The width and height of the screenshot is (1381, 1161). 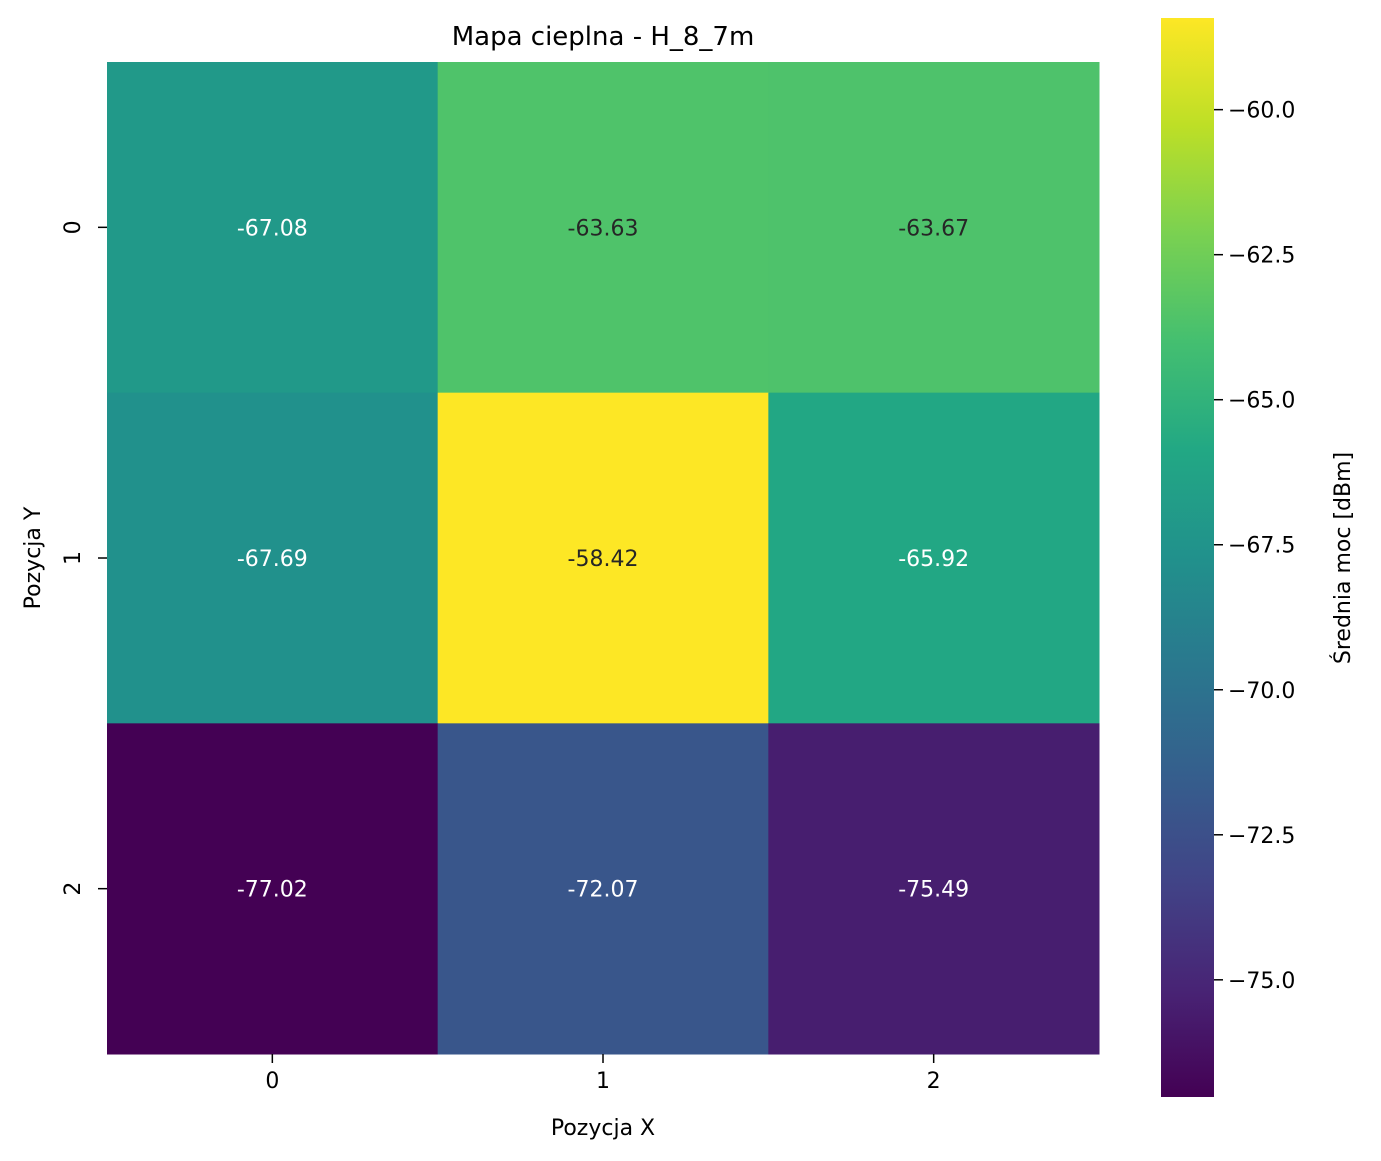 I want to click on x-tick-label: 2, so click(x=934, y=1081).